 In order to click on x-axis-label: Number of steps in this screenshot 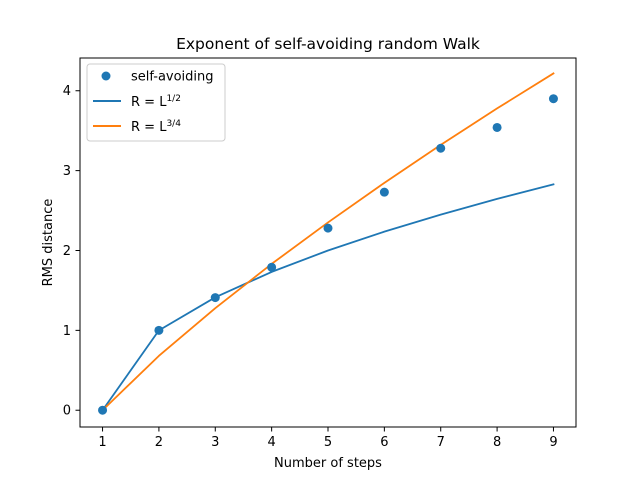, I will do `click(328, 463)`.